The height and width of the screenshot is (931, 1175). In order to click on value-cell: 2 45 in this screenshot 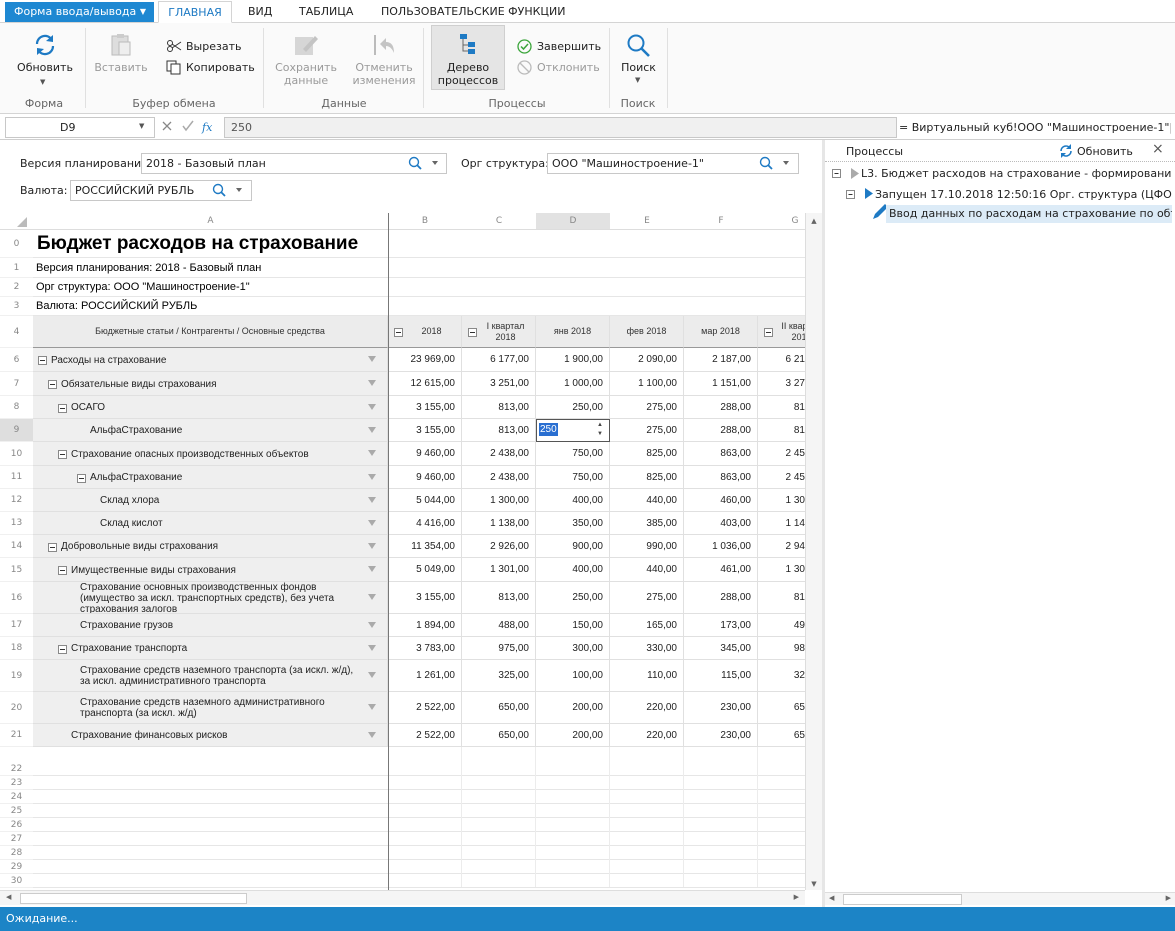, I will do `click(781, 454)`.